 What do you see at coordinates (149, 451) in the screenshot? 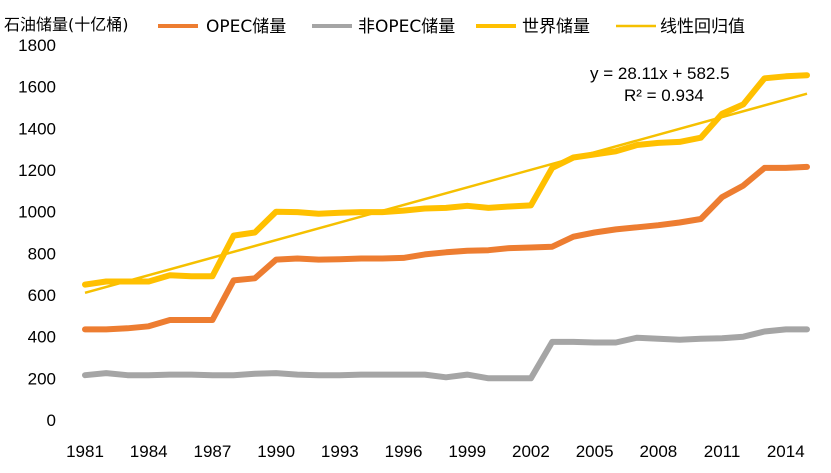
I see `x-tick-label: 1984` at bounding box center [149, 451].